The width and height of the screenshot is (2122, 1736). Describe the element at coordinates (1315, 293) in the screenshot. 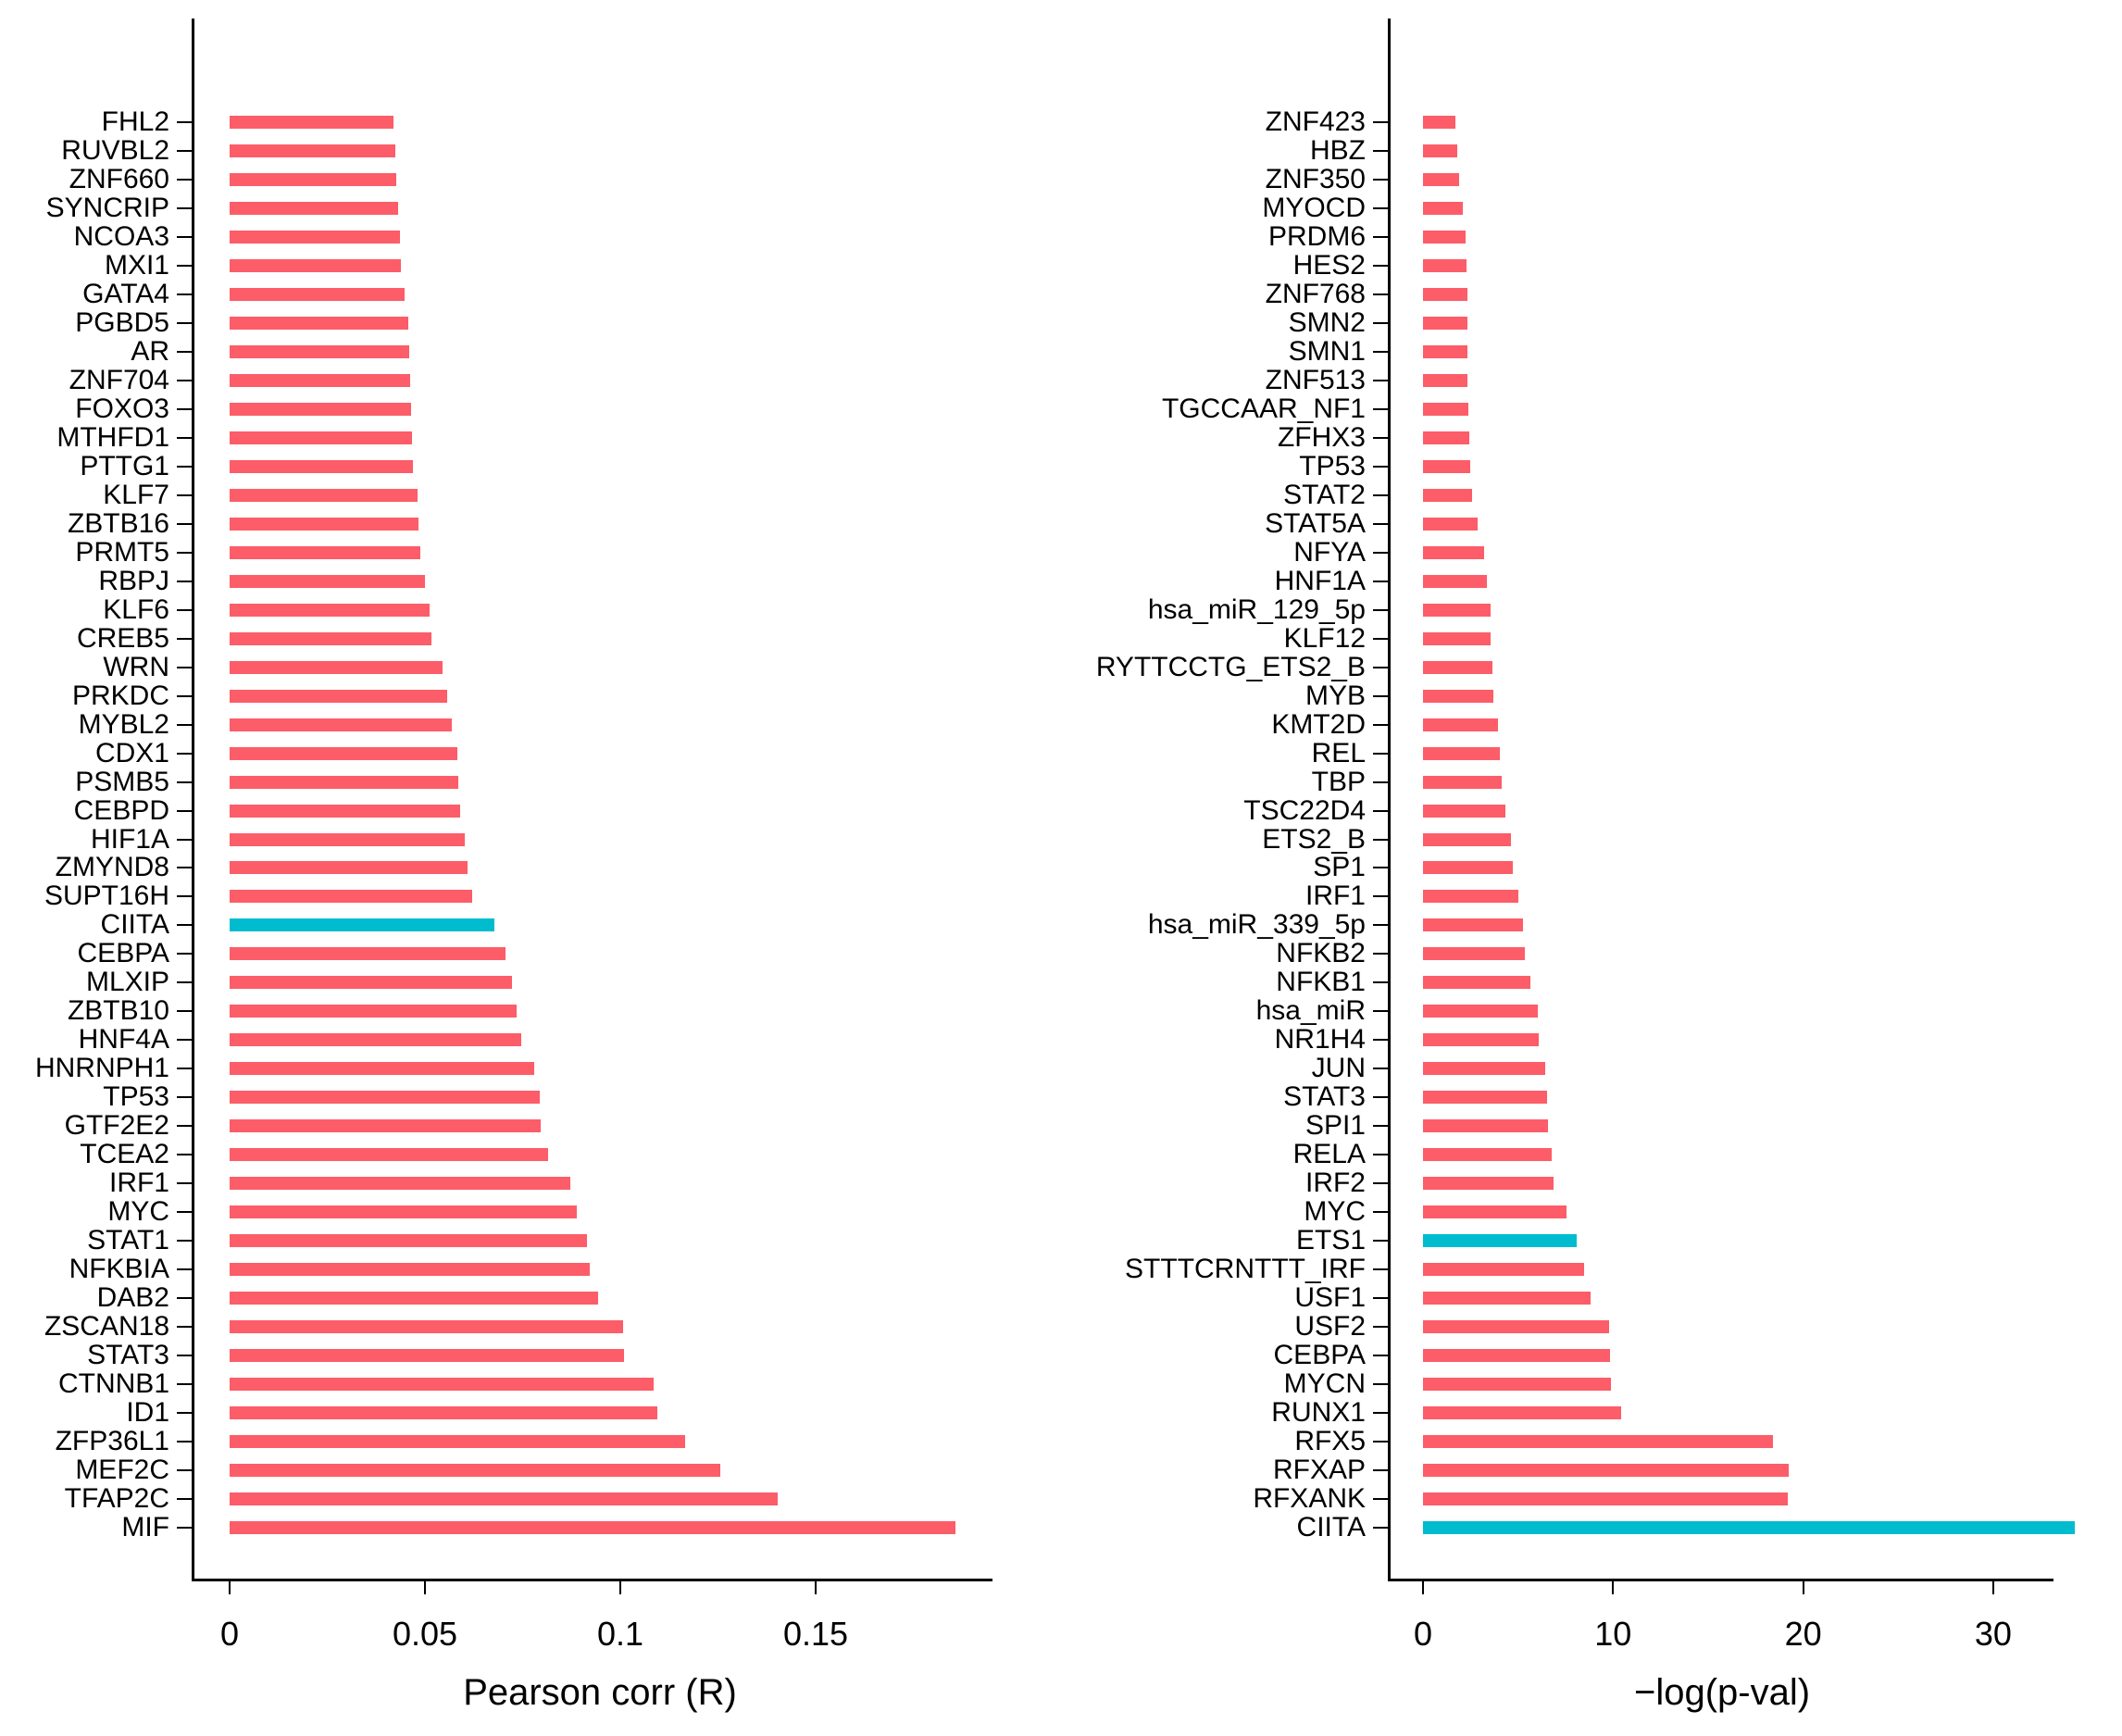

I see `row-label-ZNF768: ZNF768` at that location.